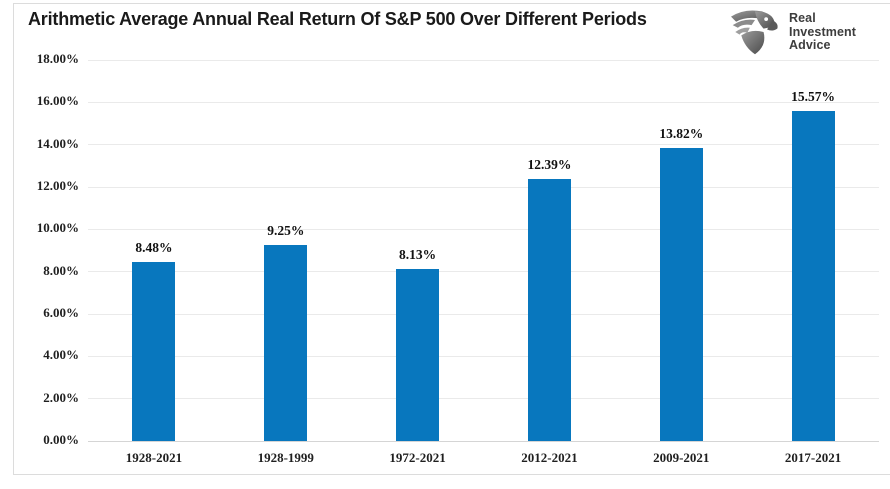 This screenshot has height=489, width=890. What do you see at coordinates (57, 228) in the screenshot?
I see `y-tick-label: 10.00%` at bounding box center [57, 228].